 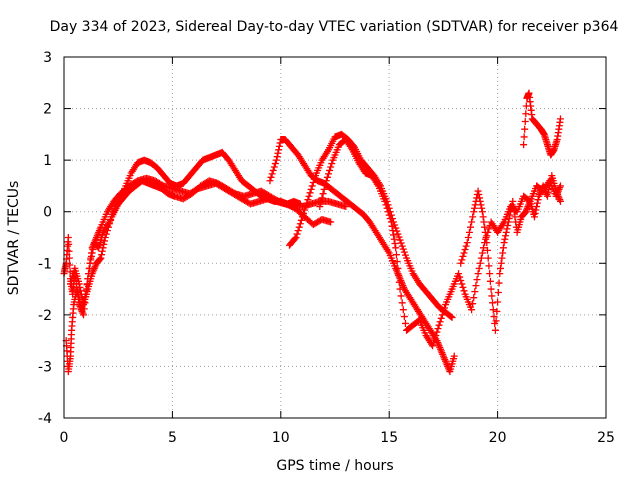 I want to click on x-tick-label: 20, so click(x=498, y=438).